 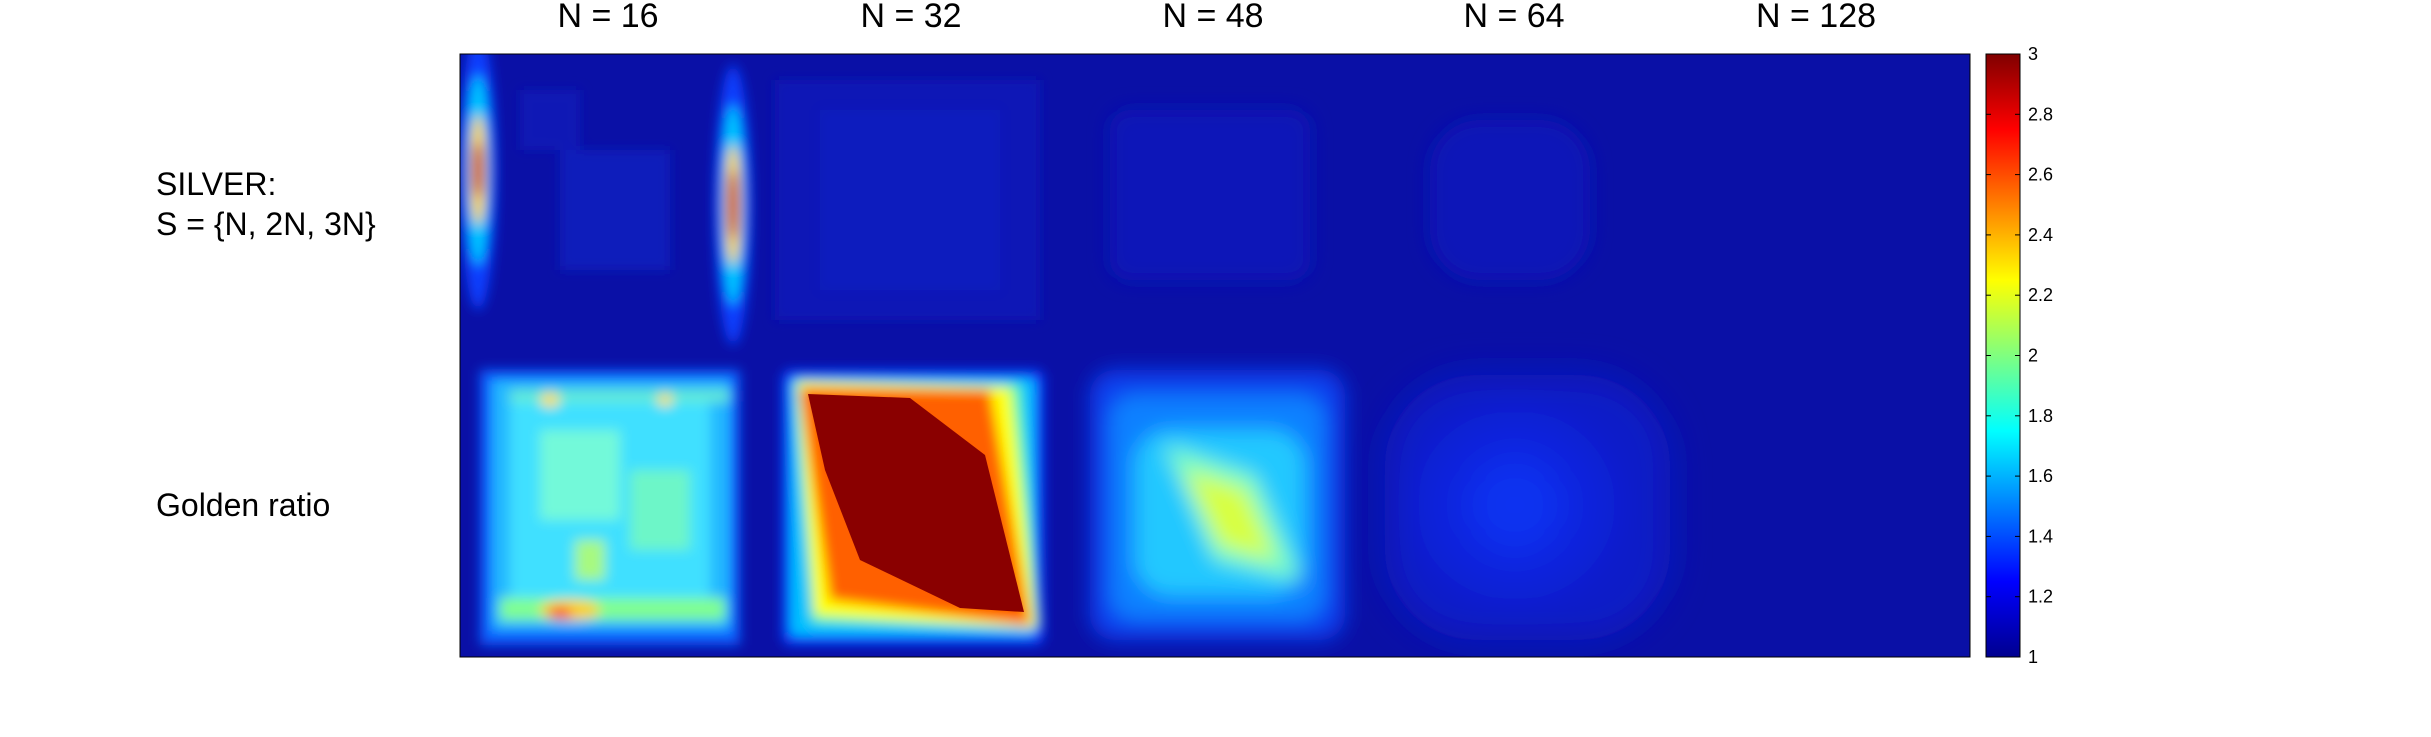 What do you see at coordinates (910, 17) in the screenshot?
I see `col-title-n32: N = 32` at bounding box center [910, 17].